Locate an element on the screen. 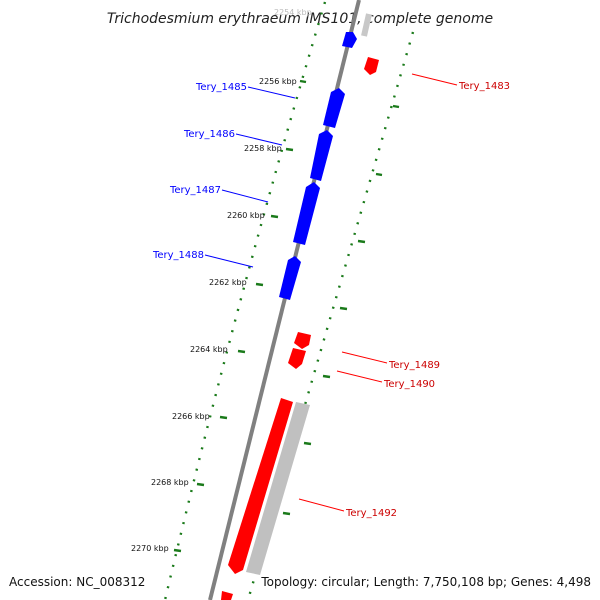  major-ticks-right is located at coordinates (341, 310).